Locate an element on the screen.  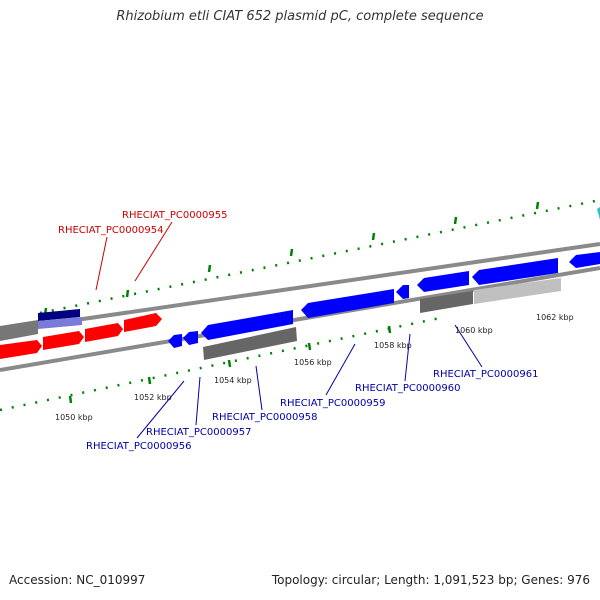
scale-label: 1050 kbp is located at coordinates (74, 417).